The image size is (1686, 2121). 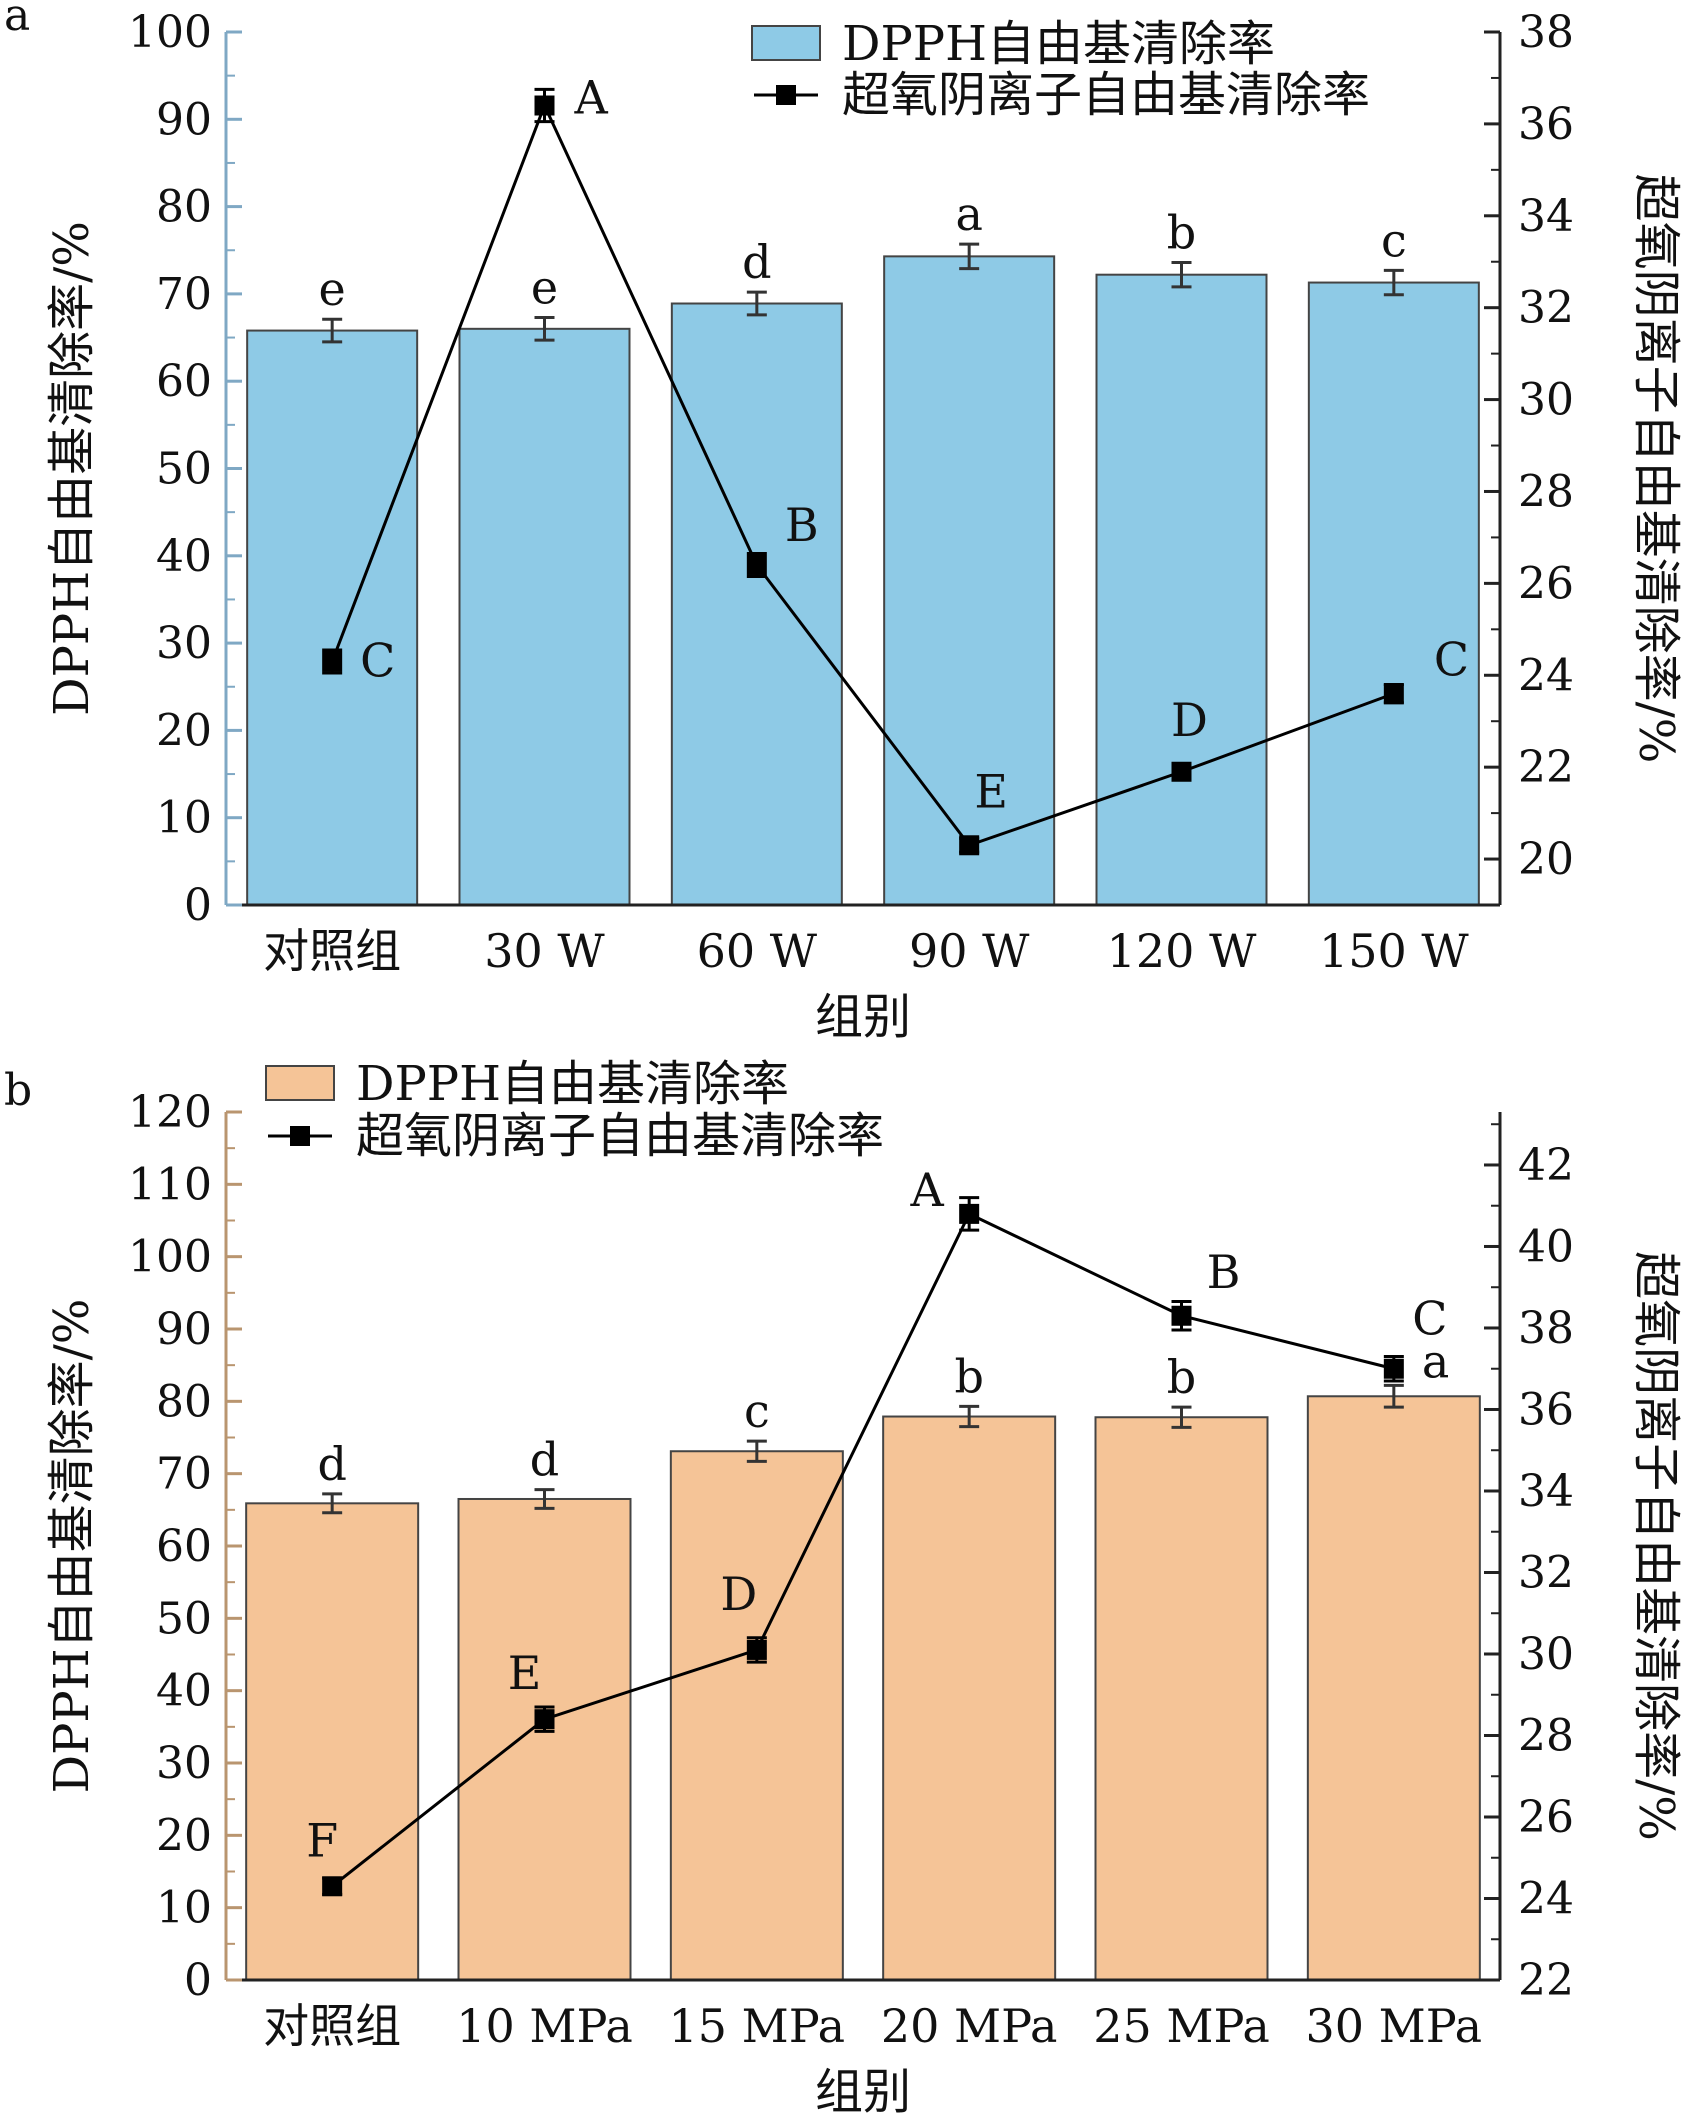 What do you see at coordinates (198, 905) in the screenshot?
I see `left-tick-label: 0` at bounding box center [198, 905].